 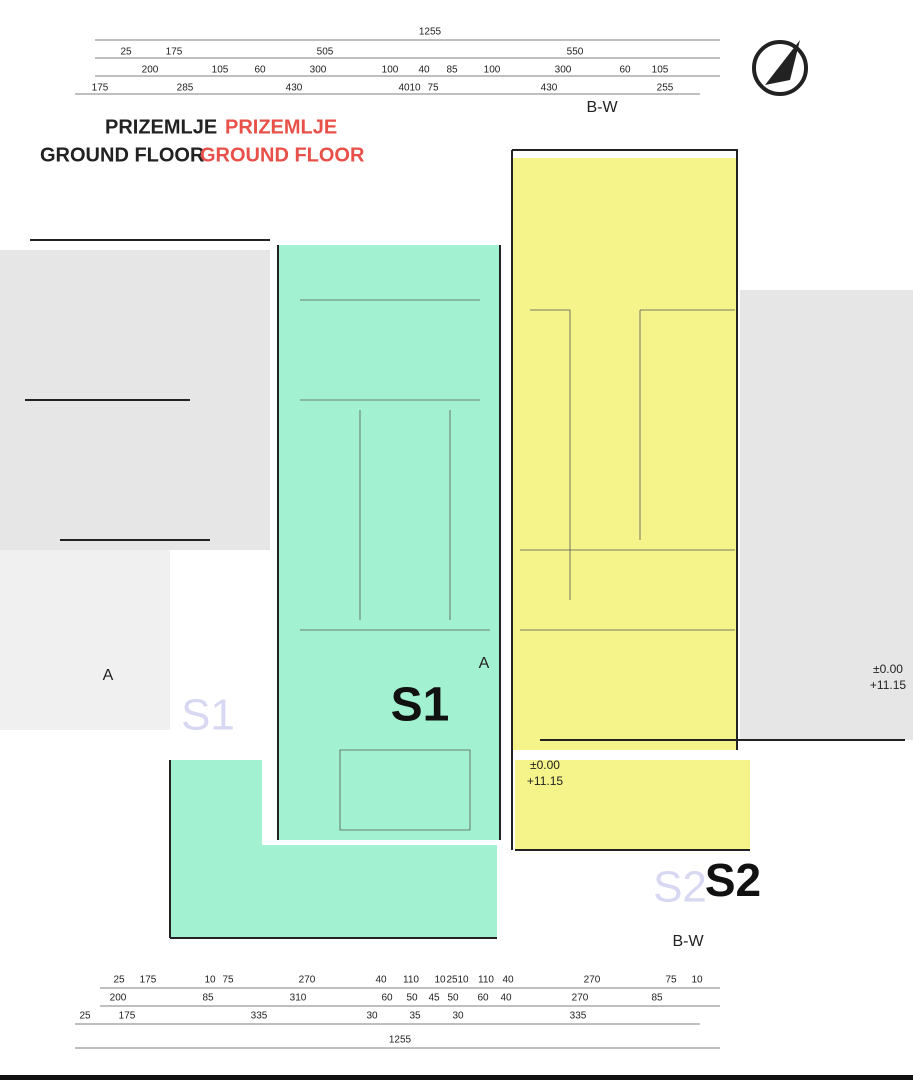 I want to click on unit-label-faded: S1, so click(x=208, y=715).